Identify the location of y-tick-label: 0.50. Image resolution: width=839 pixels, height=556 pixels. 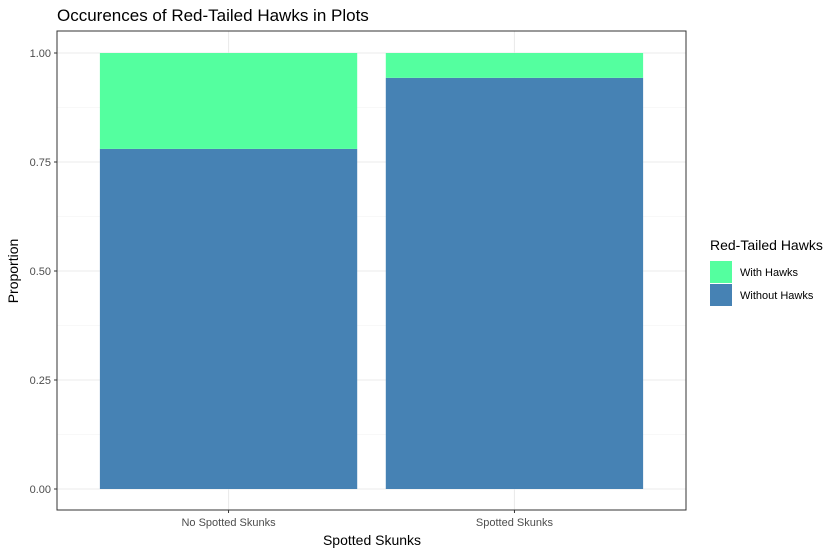
(40, 272).